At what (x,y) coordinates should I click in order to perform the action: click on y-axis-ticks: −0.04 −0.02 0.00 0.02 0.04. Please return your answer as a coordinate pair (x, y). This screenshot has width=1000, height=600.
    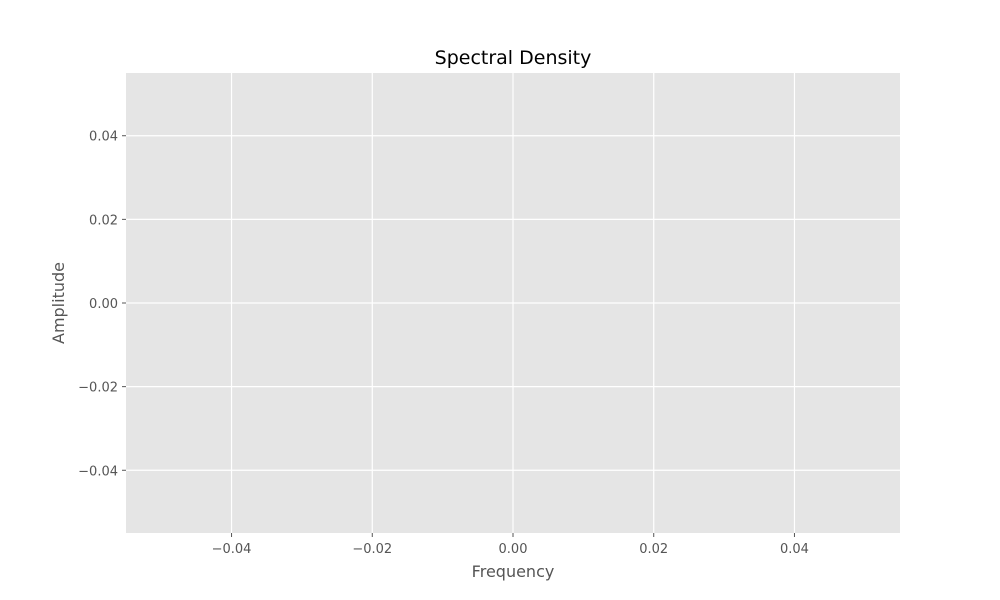
    Looking at the image, I should click on (102, 304).